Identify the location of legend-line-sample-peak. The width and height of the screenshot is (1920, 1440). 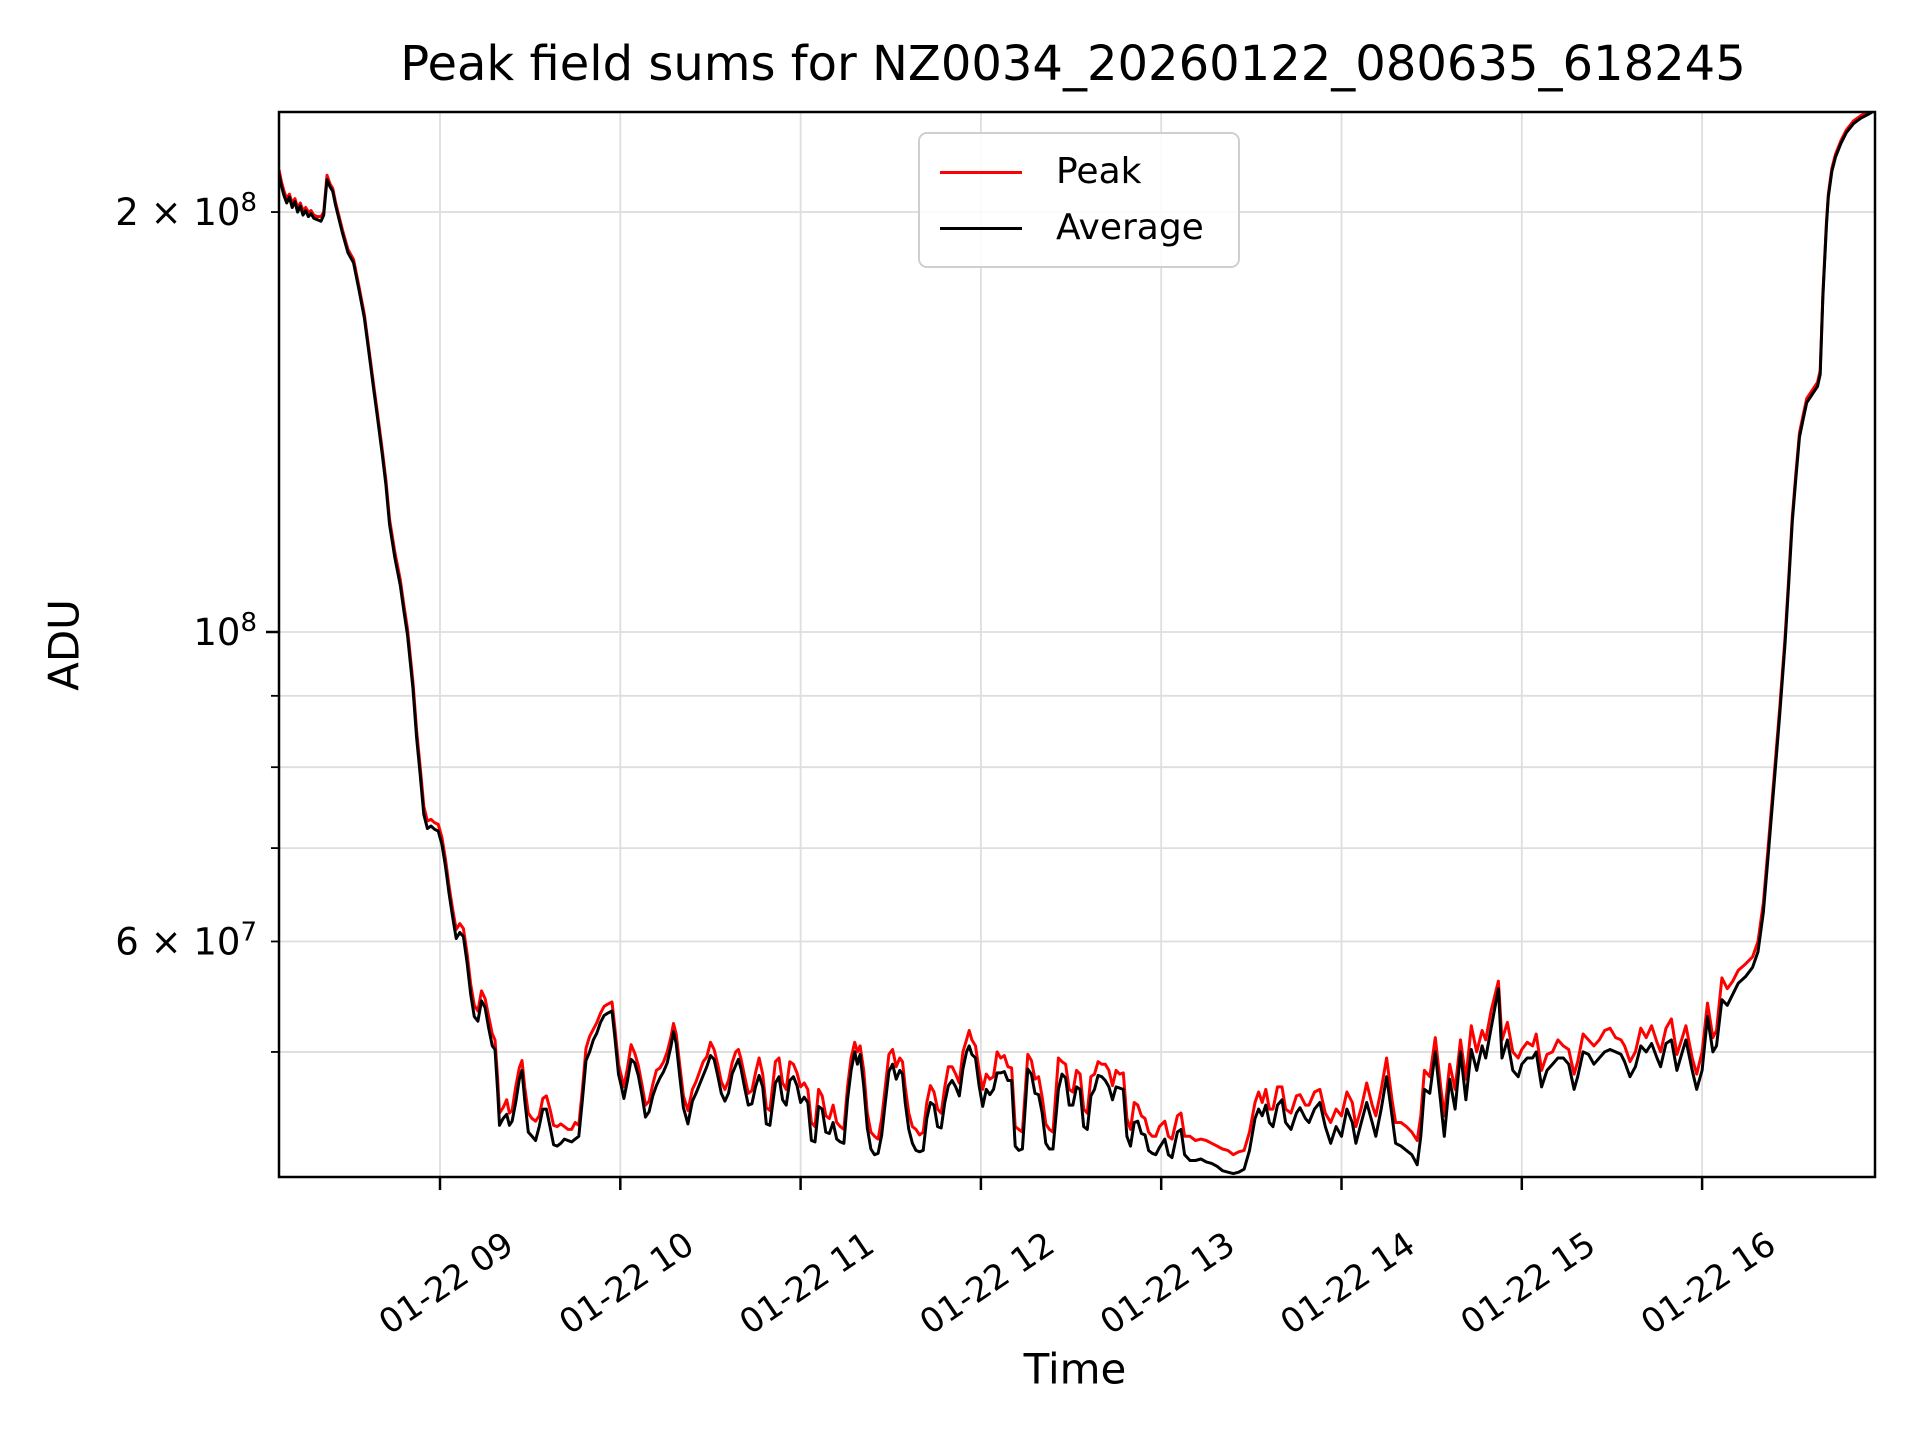
(981, 172).